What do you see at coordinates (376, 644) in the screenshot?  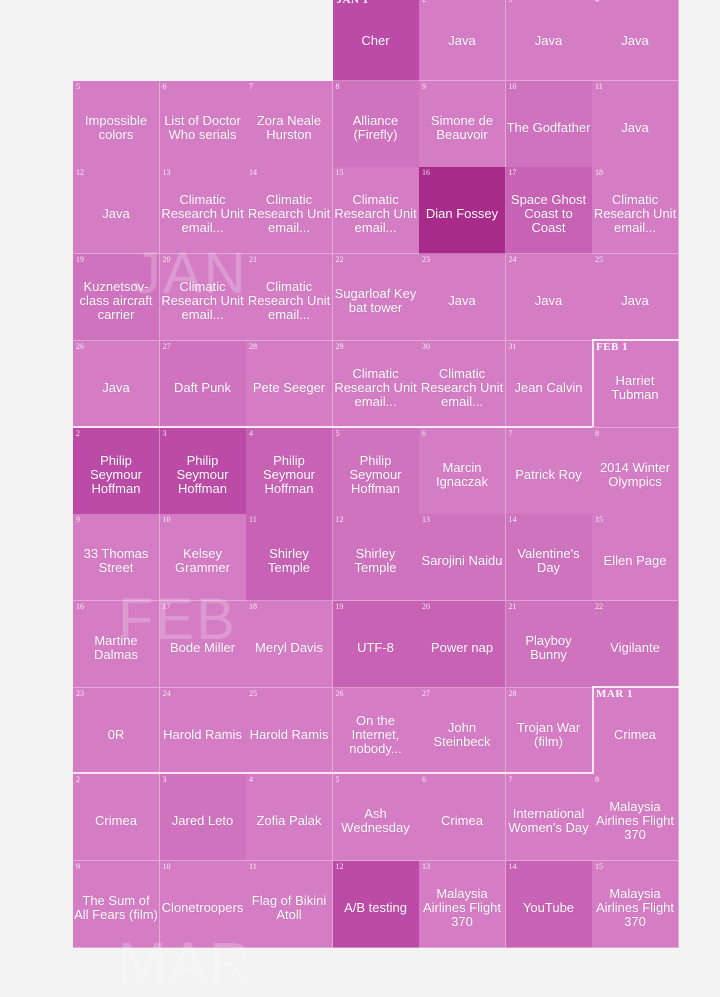 I see `day-cell: 19 UTF-8` at bounding box center [376, 644].